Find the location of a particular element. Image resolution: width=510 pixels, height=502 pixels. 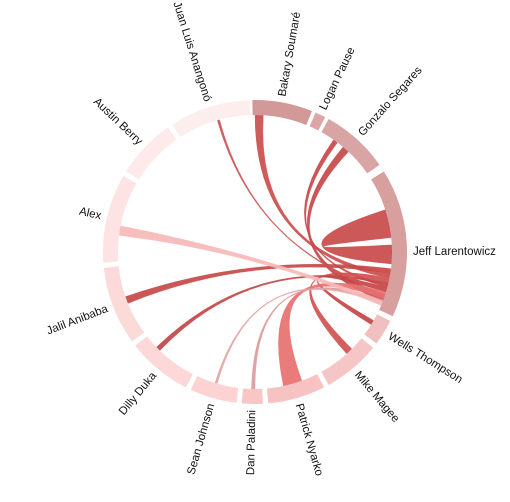

label-juan: Juan Luis Anangonó is located at coordinates (191, 51).